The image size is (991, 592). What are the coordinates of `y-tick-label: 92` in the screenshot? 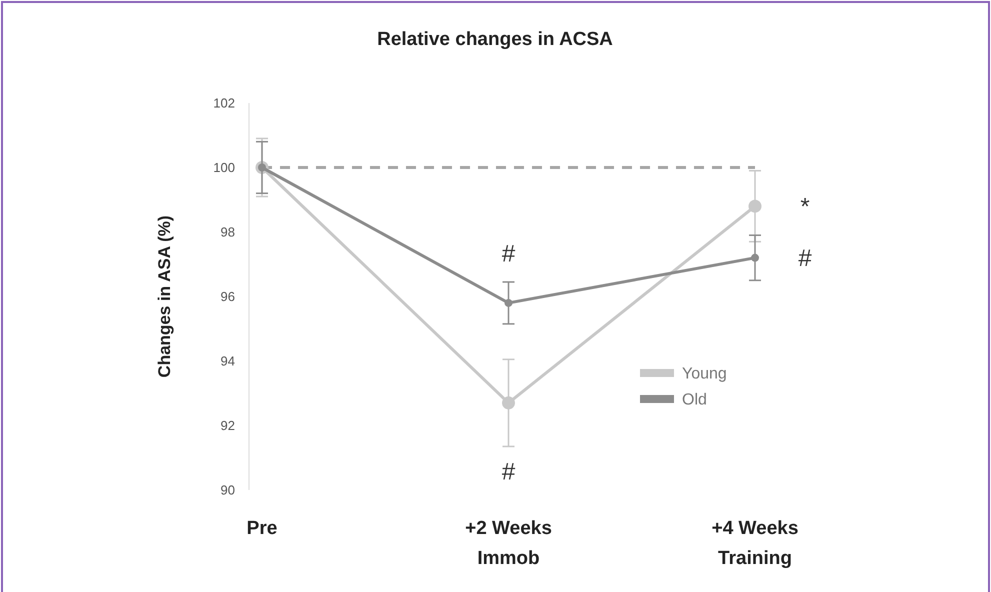 It's located at (227, 426).